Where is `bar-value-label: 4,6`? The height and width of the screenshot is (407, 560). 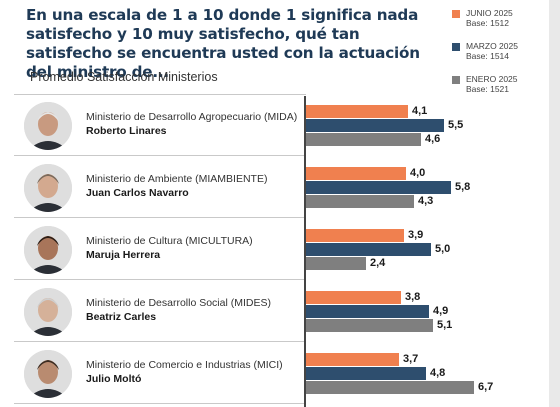 bar-value-label: 4,6 is located at coordinates (433, 139).